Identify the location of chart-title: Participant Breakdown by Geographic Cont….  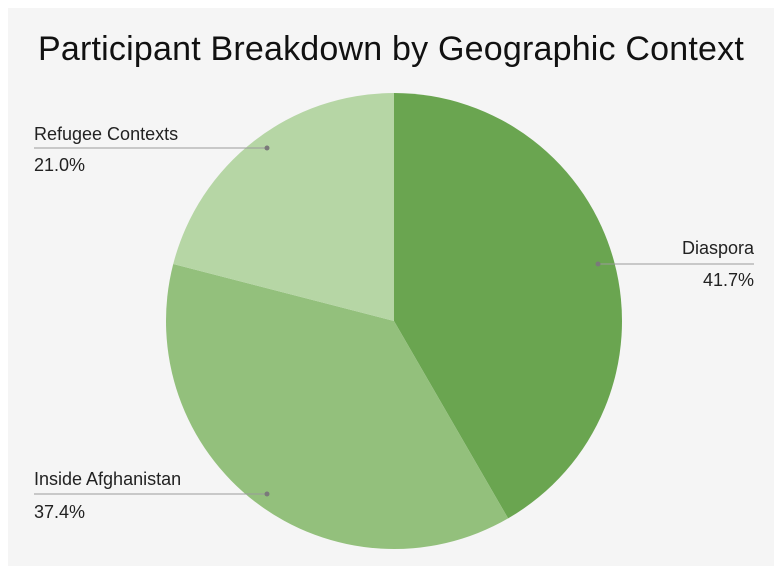
(391, 49).